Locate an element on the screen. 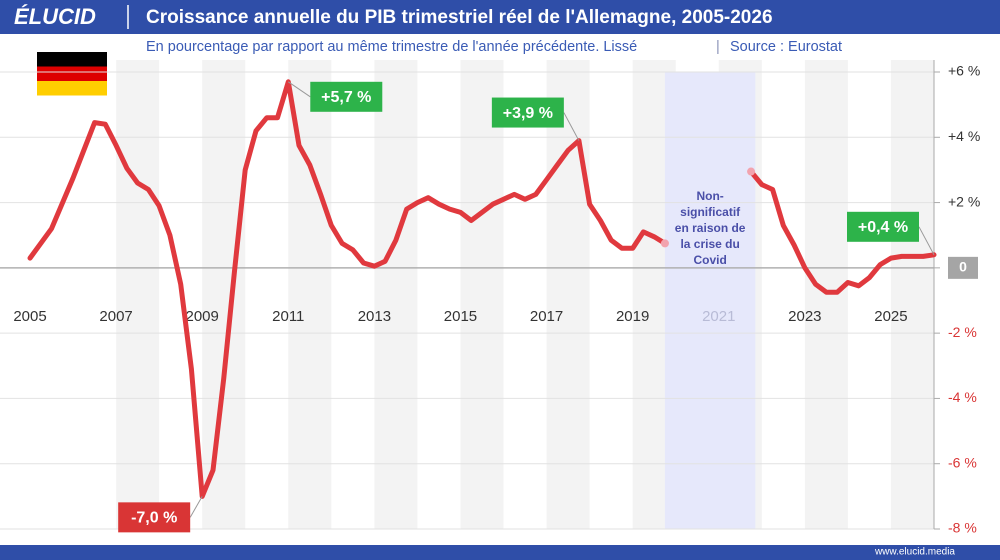  shaded-note: la crise du is located at coordinates (709, 244).